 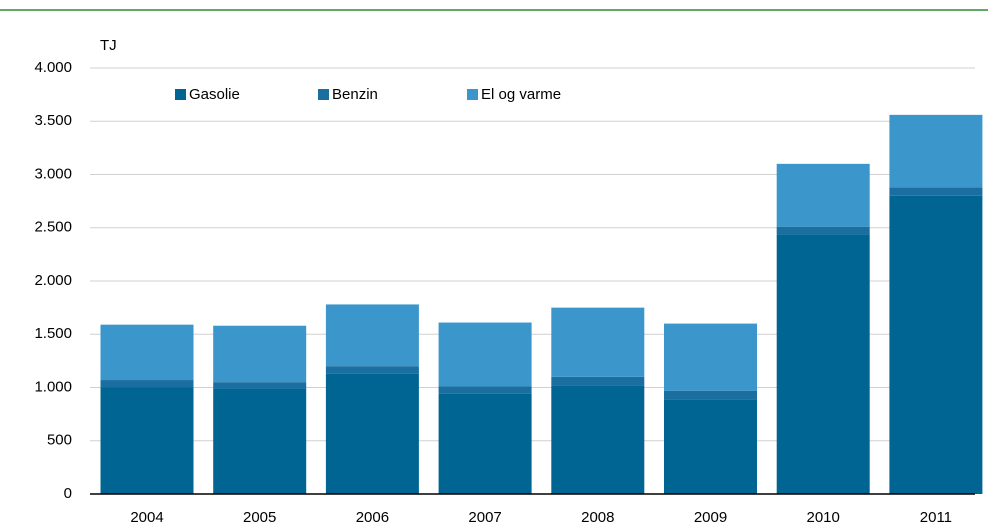 I want to click on x-tick-label: 2007, so click(x=484, y=517).